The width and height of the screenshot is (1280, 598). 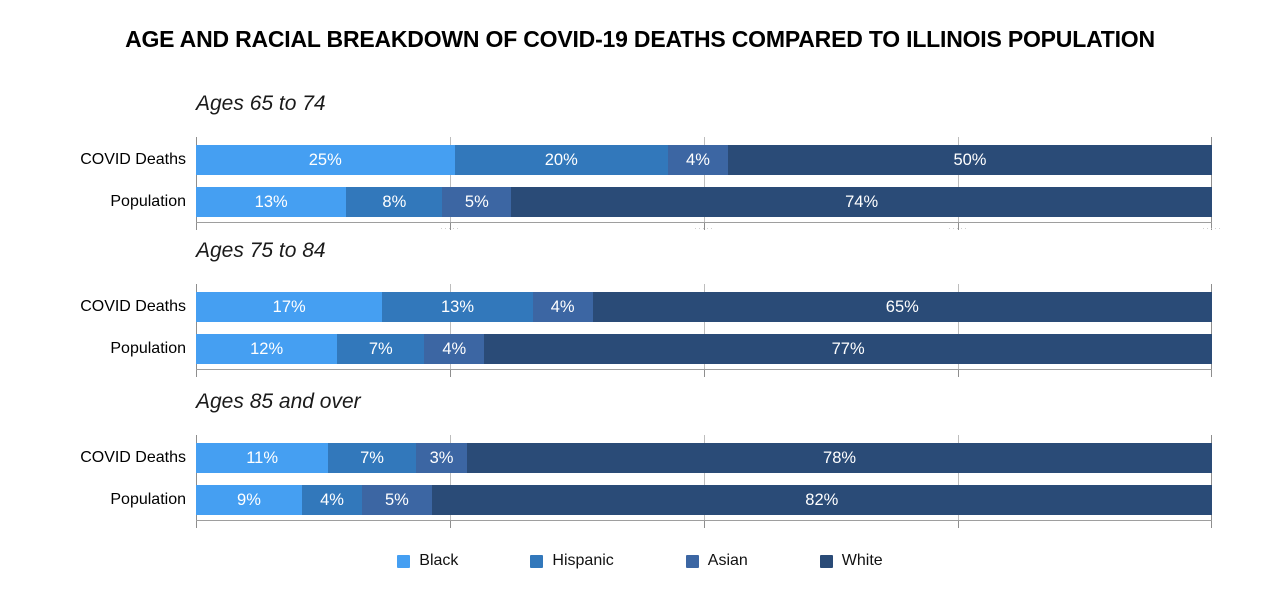 I want to click on bar-row: Population 12% 7% 4% 77%, so click(x=661, y=349).